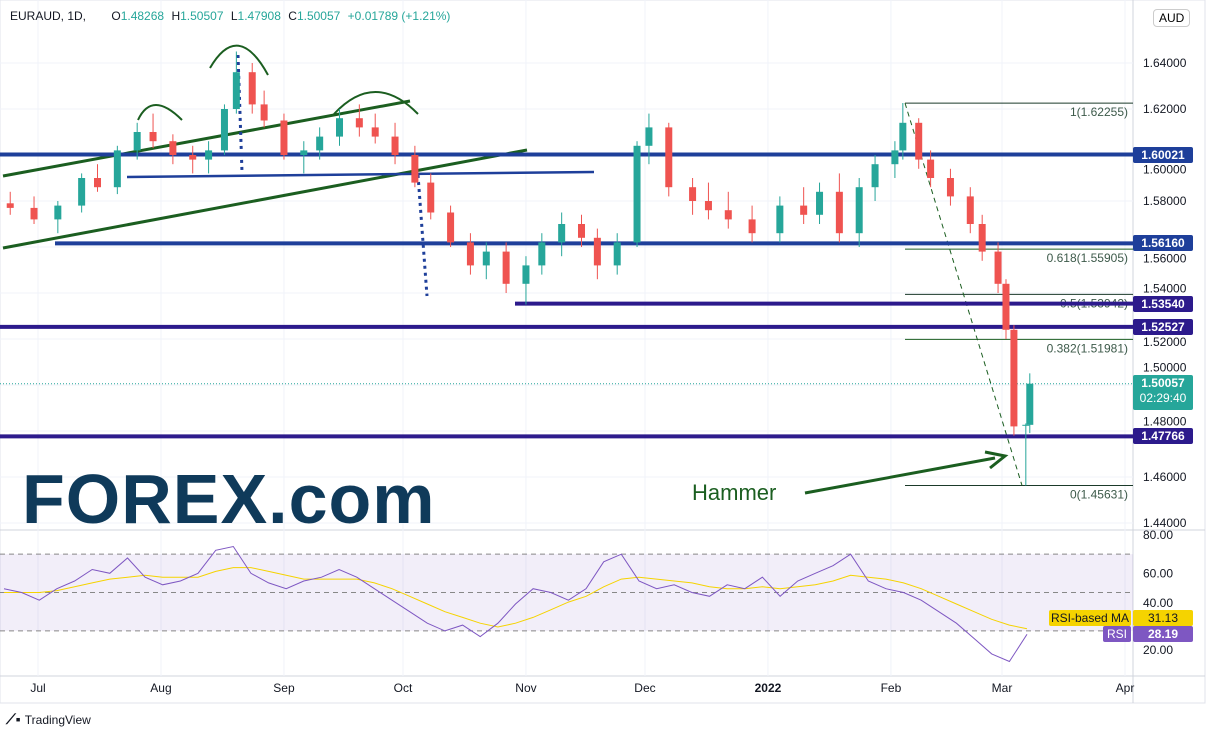  I want to click on tradingview-logo-icon: ⟋▪, so click(13, 719).